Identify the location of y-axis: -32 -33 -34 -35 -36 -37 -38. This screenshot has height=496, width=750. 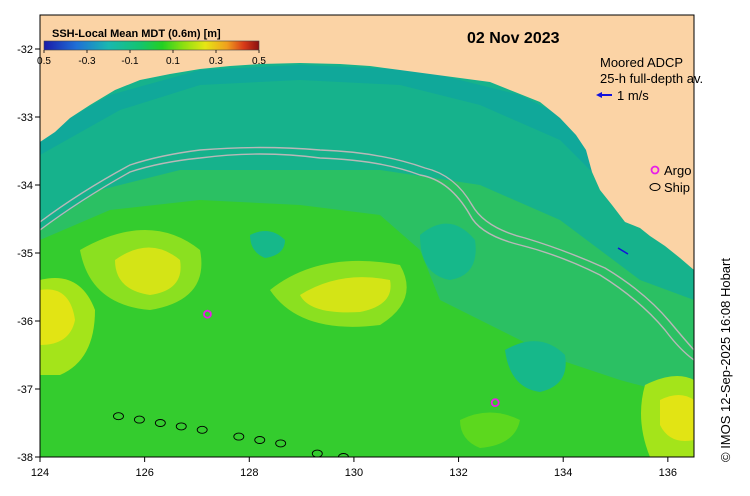
(28, 254).